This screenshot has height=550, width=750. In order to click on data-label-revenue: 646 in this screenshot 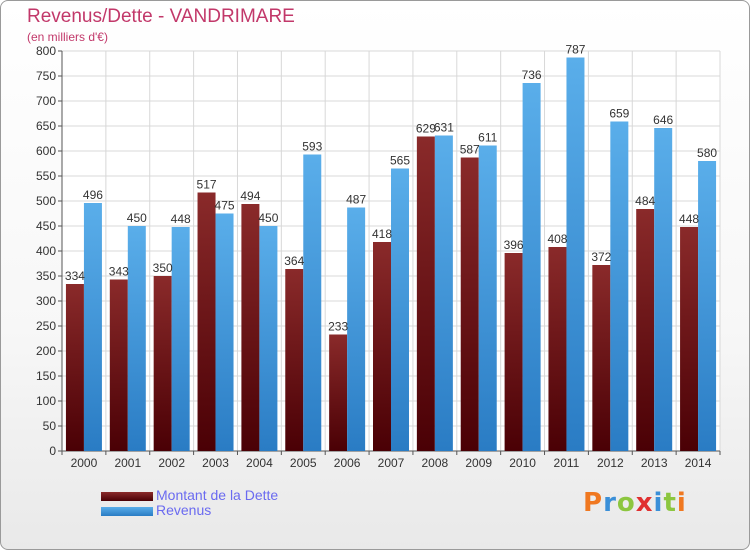, I will do `click(663, 120)`.